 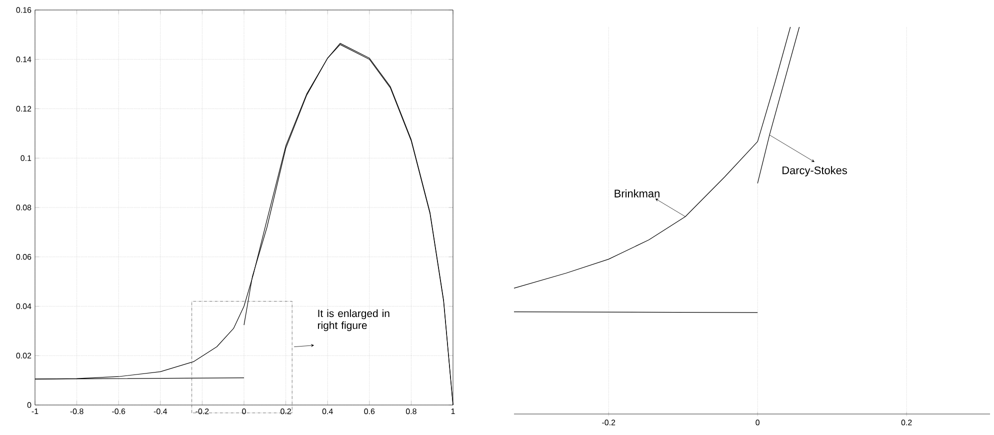 I want to click on series-label: Darcy-Stokes, so click(x=814, y=171).